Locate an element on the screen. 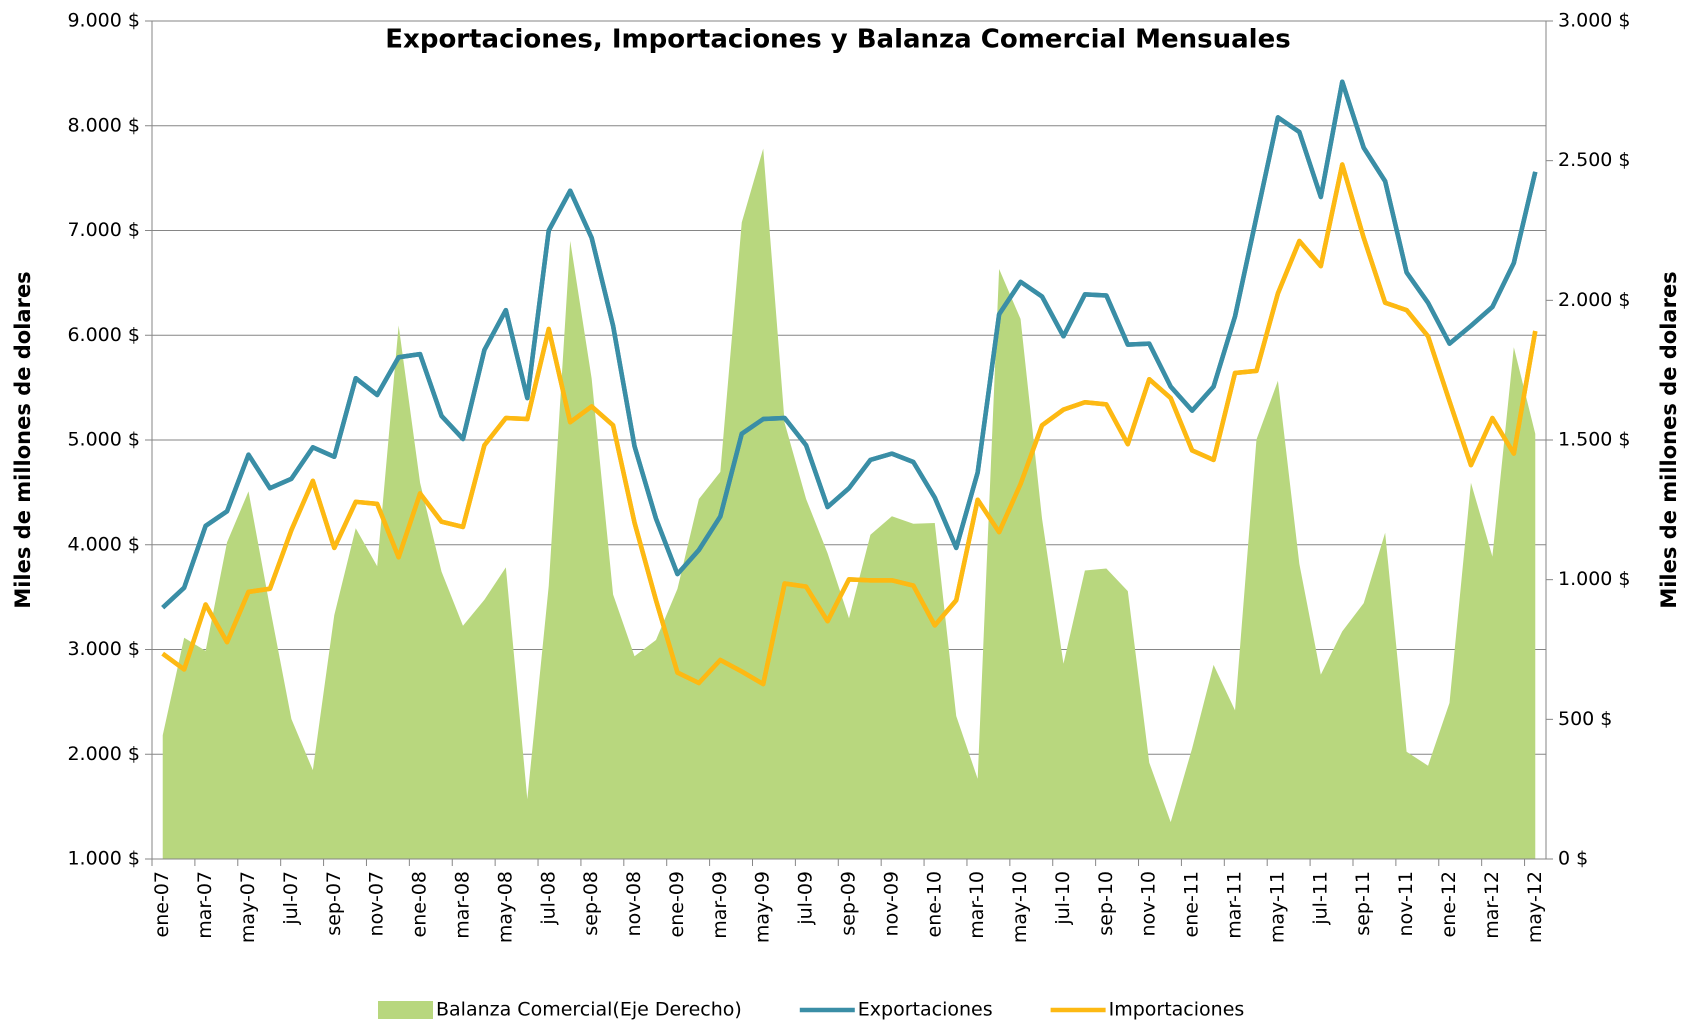  y-axis-label: Miles de millones de dolares is located at coordinates (23, 439).